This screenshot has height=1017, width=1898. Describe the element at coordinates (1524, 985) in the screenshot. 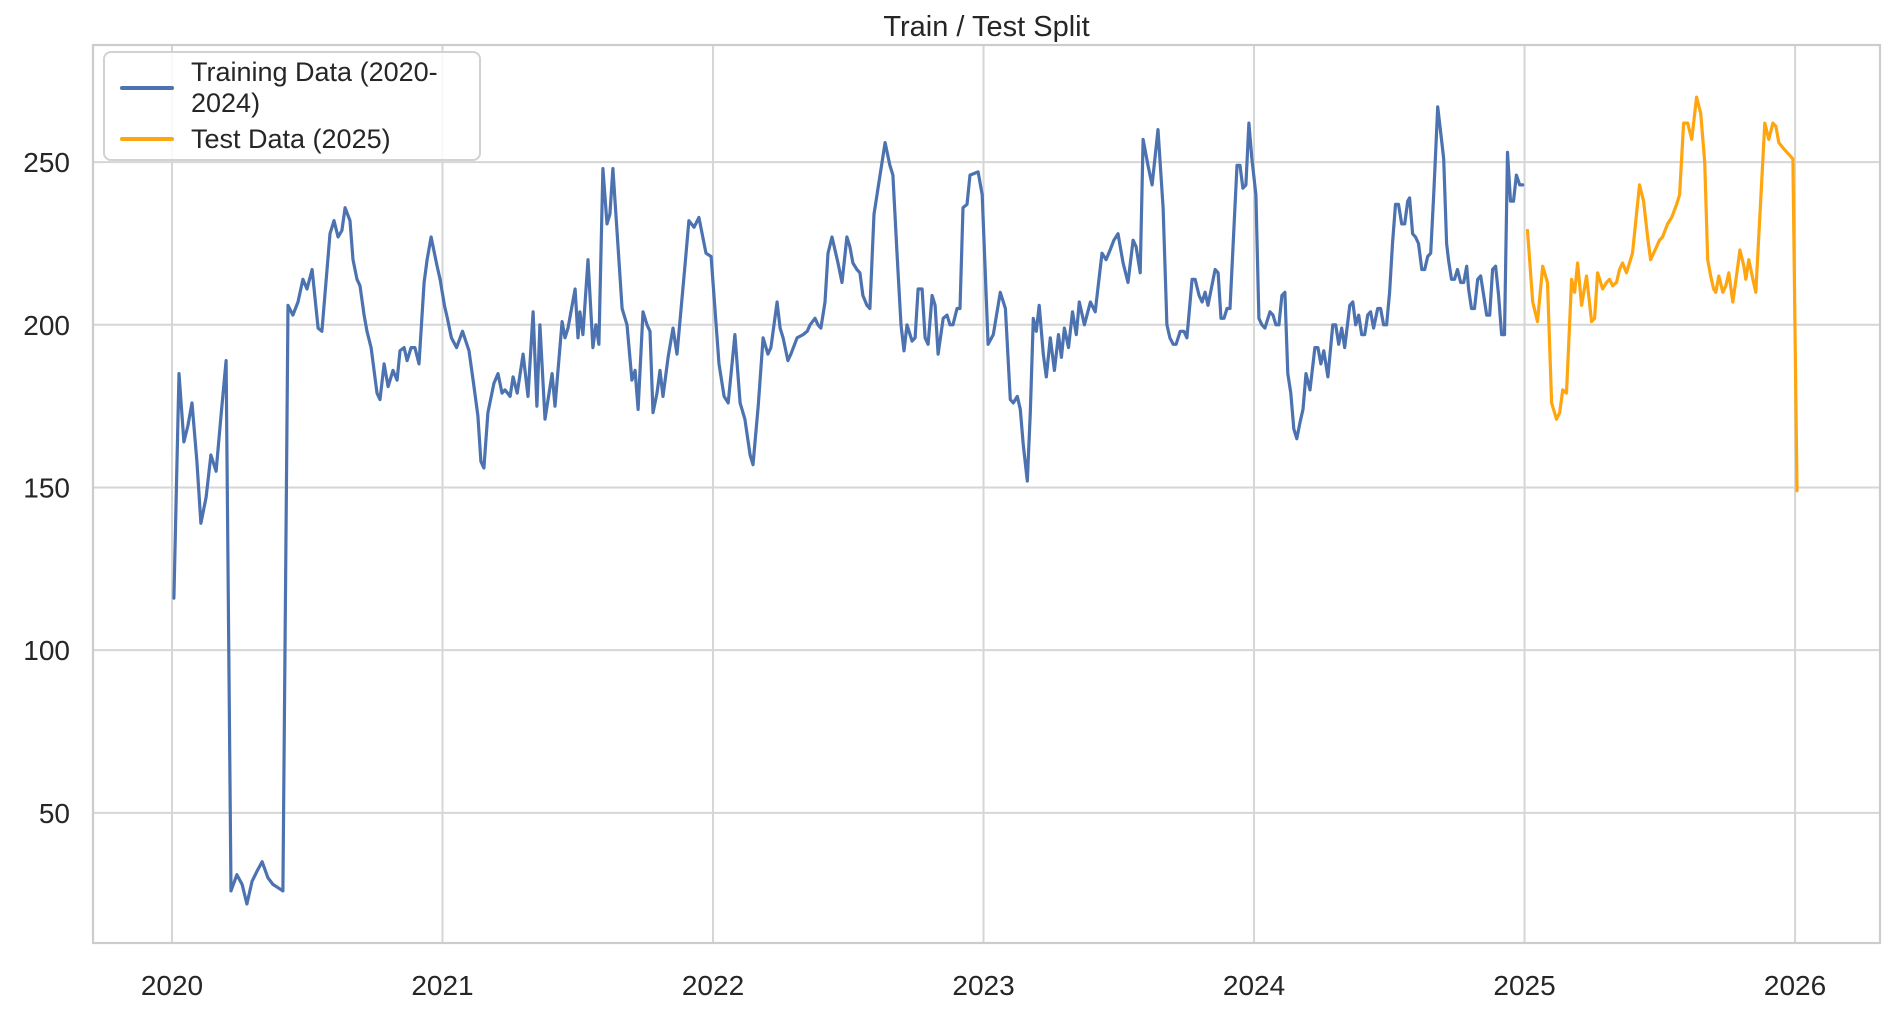

I see `x-tick-label: 2025` at that location.